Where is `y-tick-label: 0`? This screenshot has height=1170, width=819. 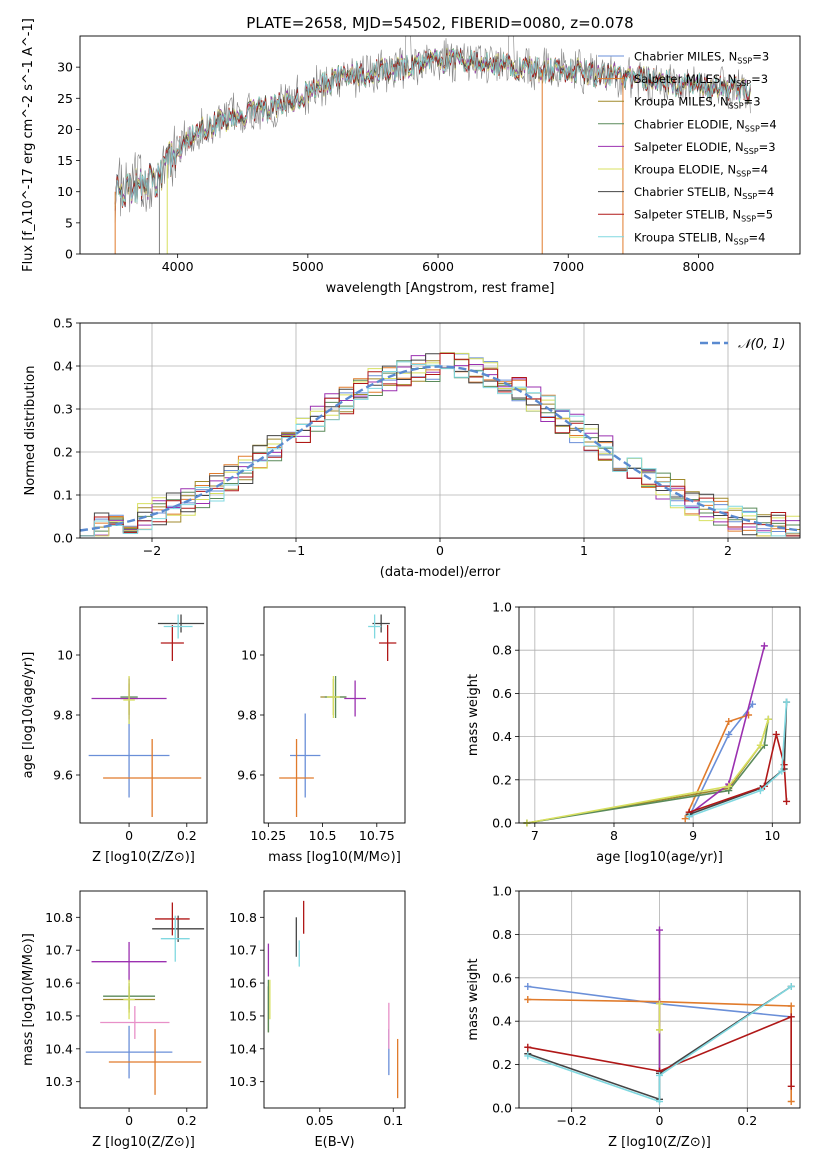 y-tick-label: 0 is located at coordinates (69, 254).